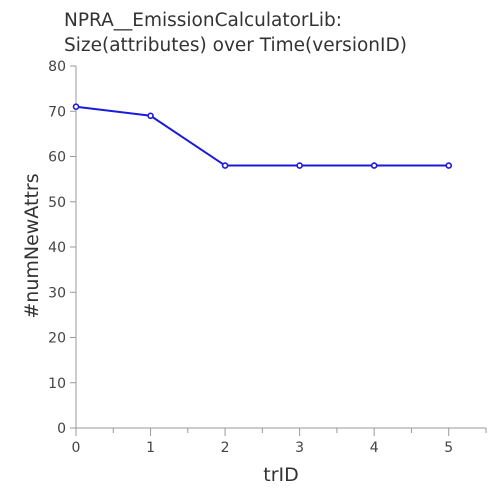 This screenshot has width=500, height=500. I want to click on y-tick-label: 60, so click(57, 158).